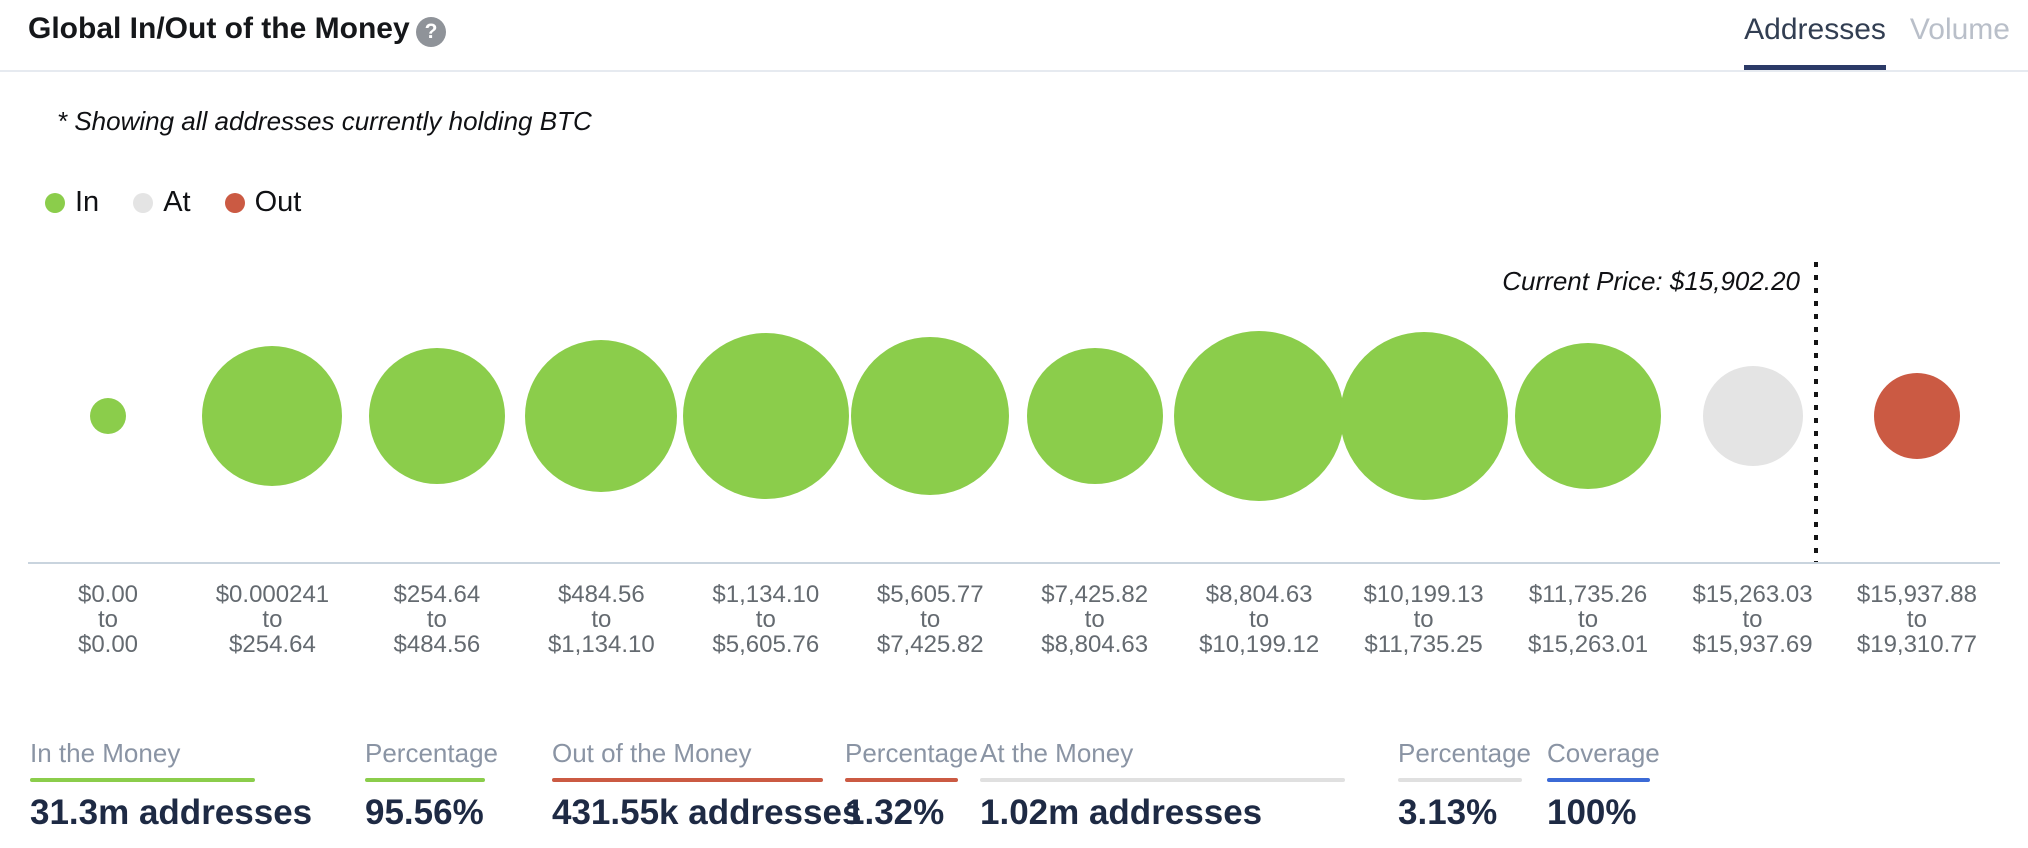 The height and width of the screenshot is (848, 2028). I want to click on axis-label-7: $7,425.82 to $8,804.63, so click(1095, 619).